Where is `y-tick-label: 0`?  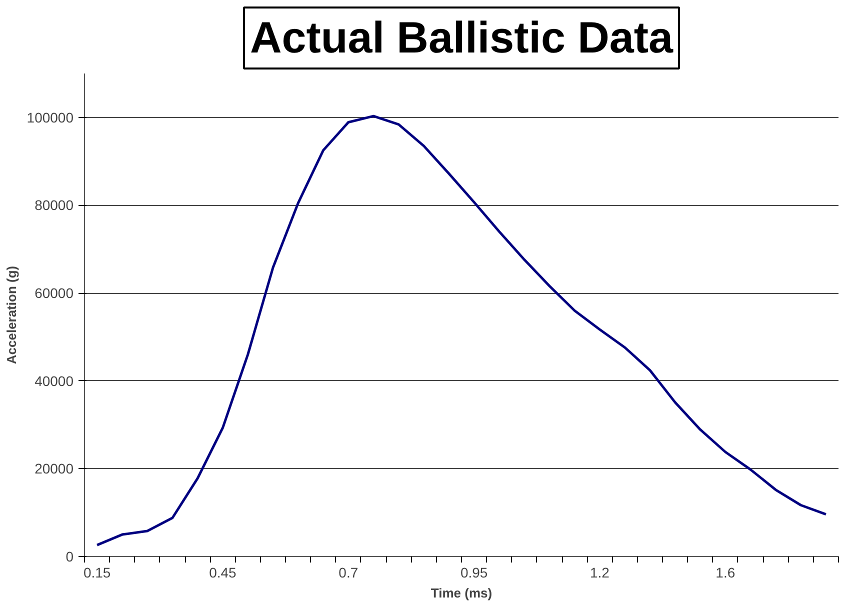 y-tick-label: 0 is located at coordinates (70, 556).